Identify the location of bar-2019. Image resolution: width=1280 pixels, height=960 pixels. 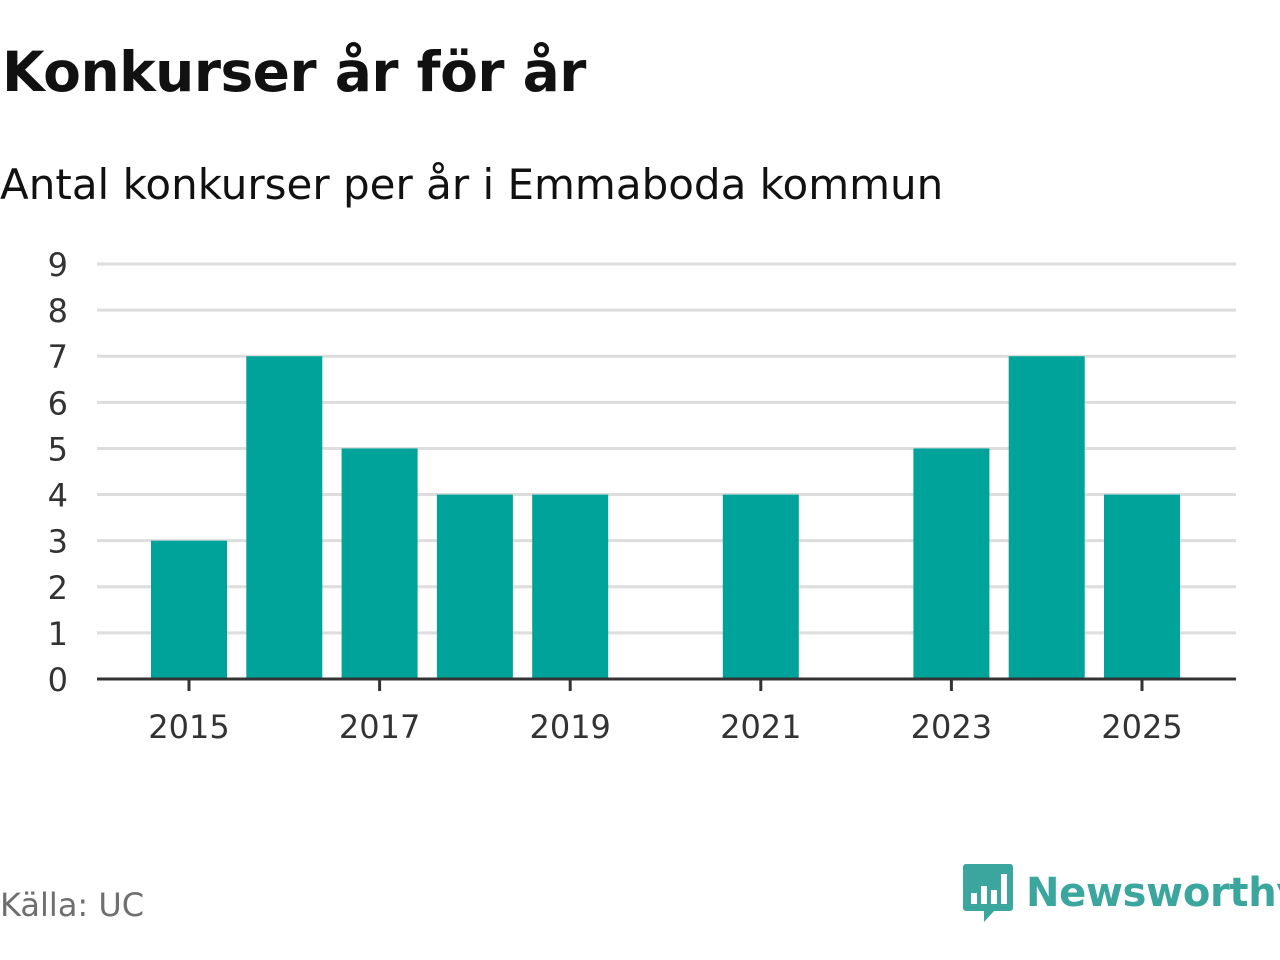
(570, 586).